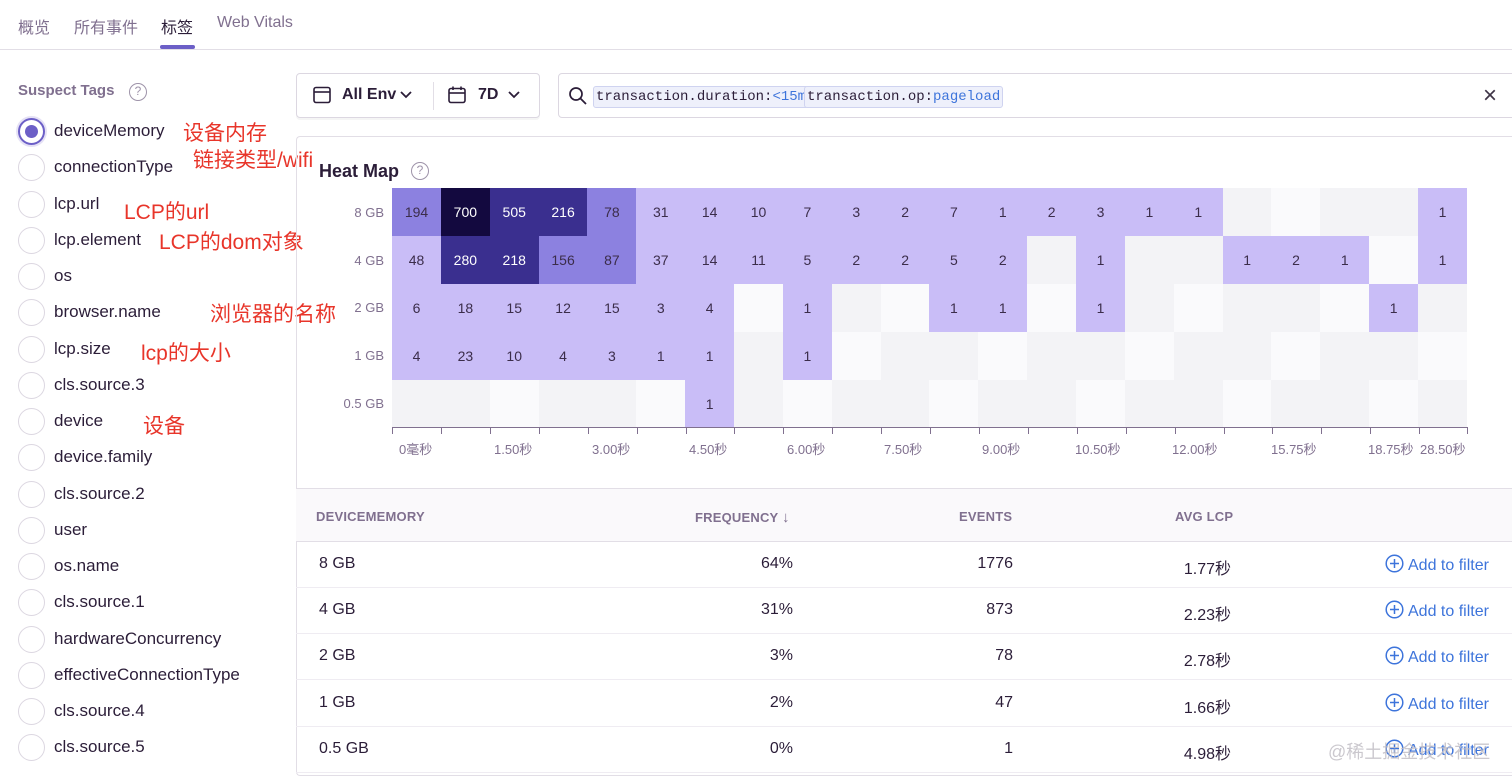 This screenshot has height=783, width=1512. What do you see at coordinates (661, 212) in the screenshot?
I see `heatmap-cell: 31` at bounding box center [661, 212].